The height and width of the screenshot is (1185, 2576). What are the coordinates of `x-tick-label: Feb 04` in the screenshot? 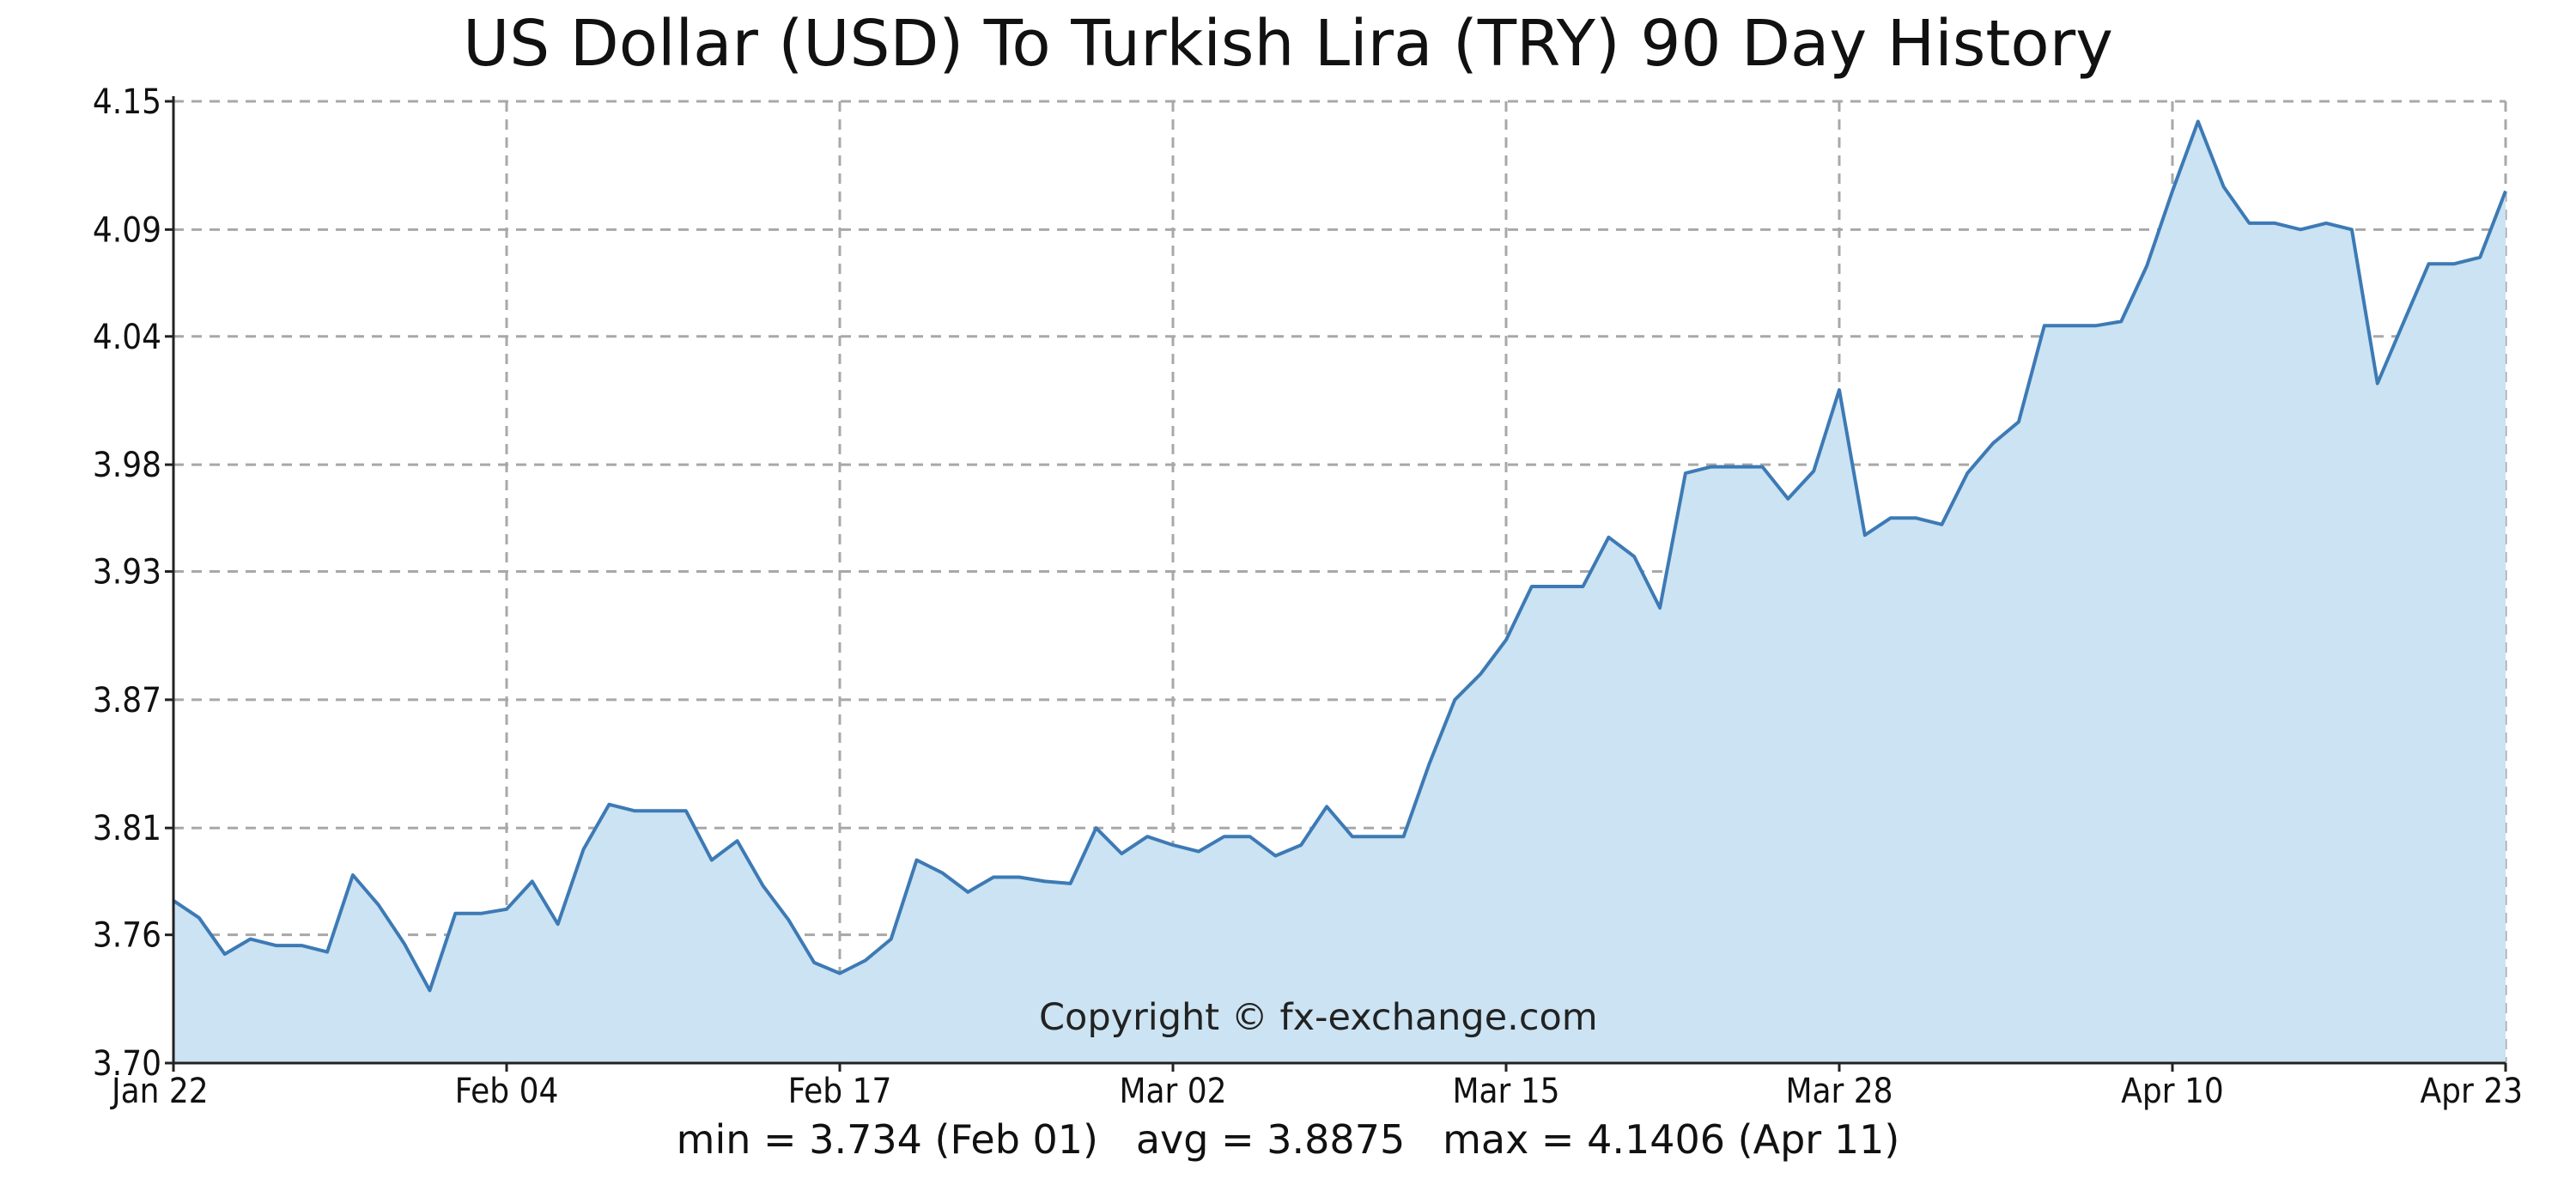 It's located at (507, 1091).